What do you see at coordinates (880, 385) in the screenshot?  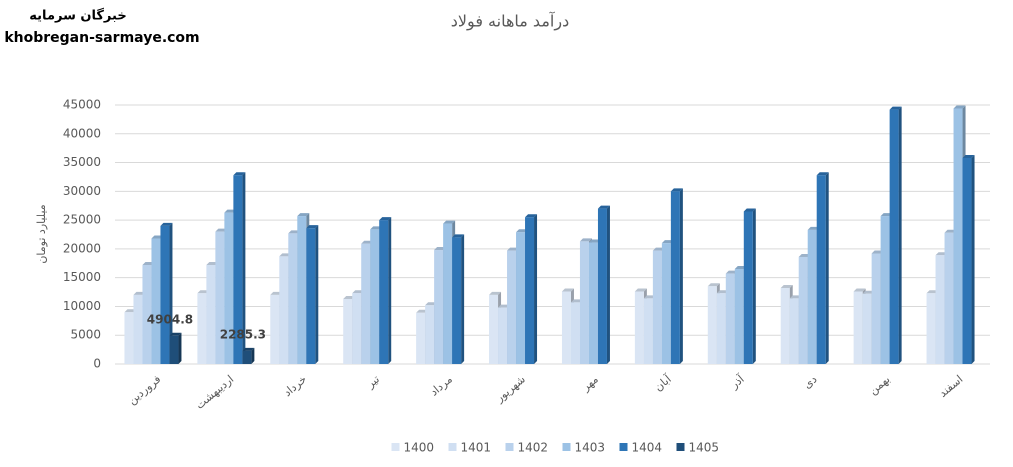 I see `x-tick-label: بهمن` at bounding box center [880, 385].